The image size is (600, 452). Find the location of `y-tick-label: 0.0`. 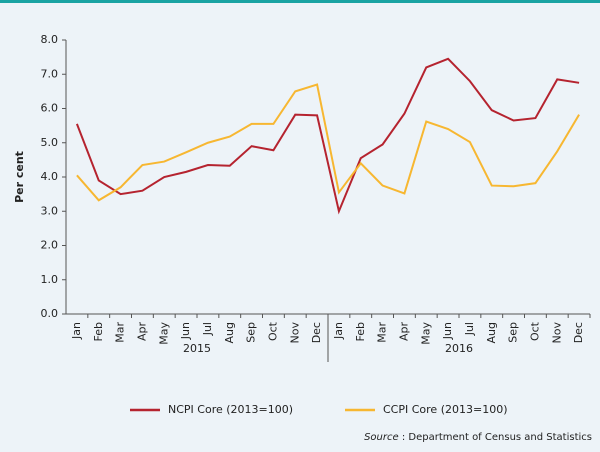

y-tick-label: 0.0 is located at coordinates (50, 313).